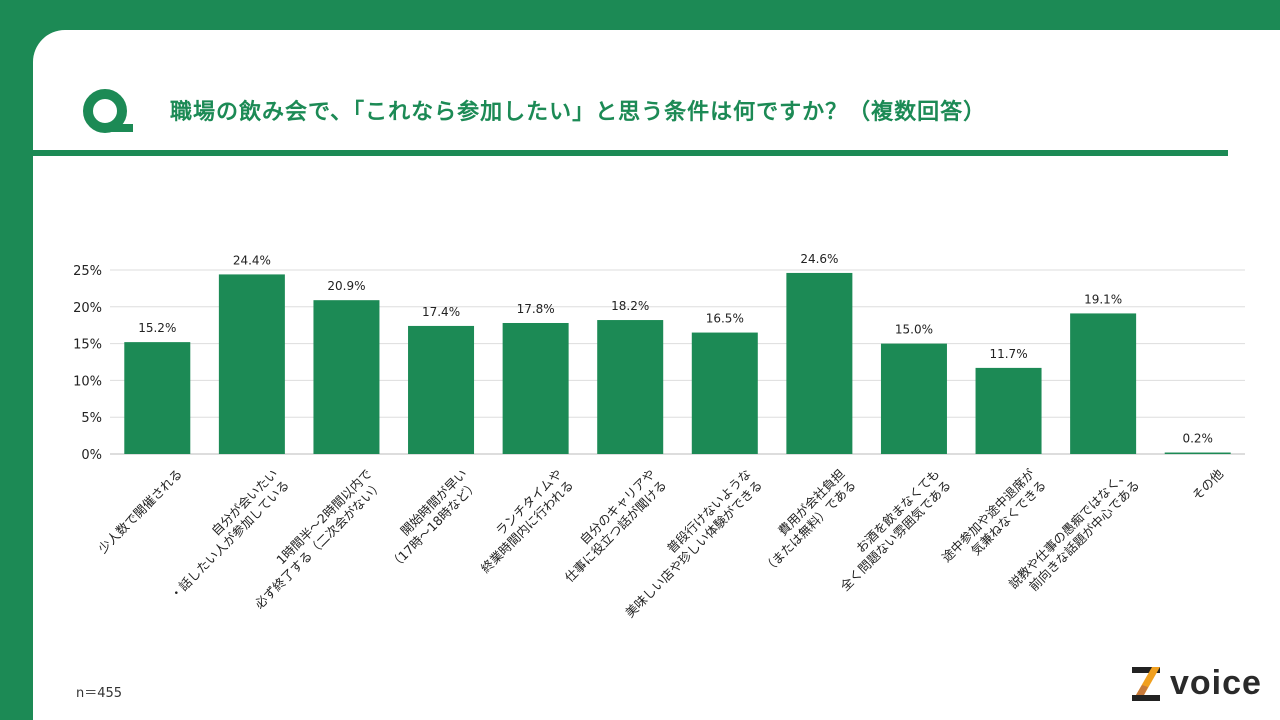  Describe the element at coordinates (157, 328) in the screenshot. I see `data-label: 15.2%` at that location.